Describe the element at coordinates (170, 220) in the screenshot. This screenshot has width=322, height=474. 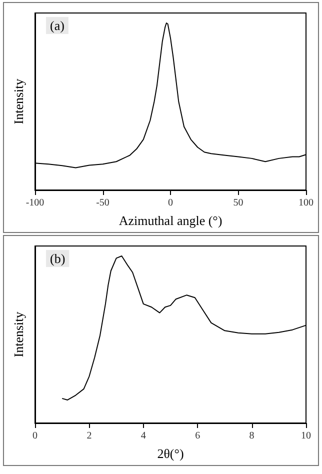
I see `x-axis-title: Azimuthal angle (°)` at that location.